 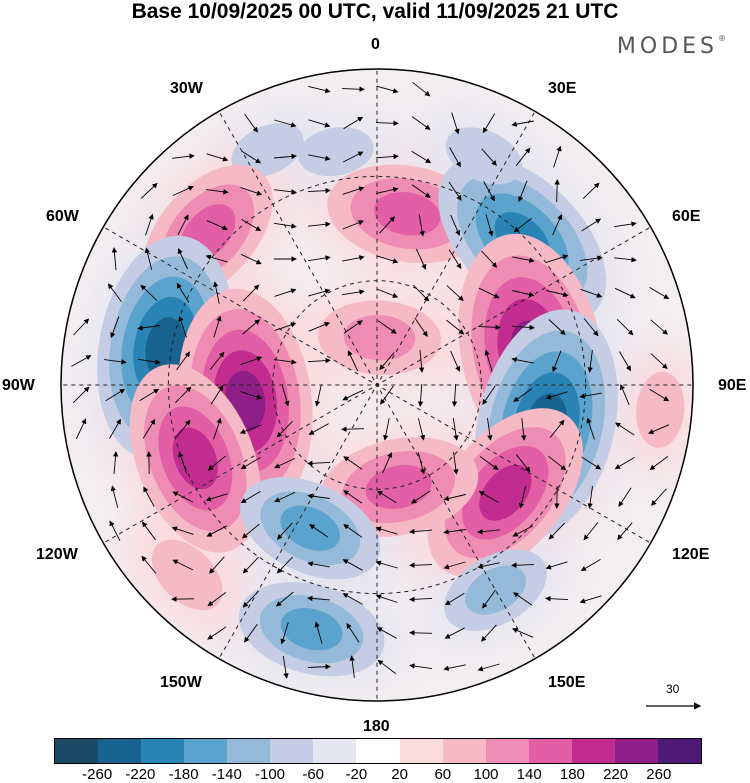 I want to click on lon-label-90w: 90W, so click(x=18, y=385).